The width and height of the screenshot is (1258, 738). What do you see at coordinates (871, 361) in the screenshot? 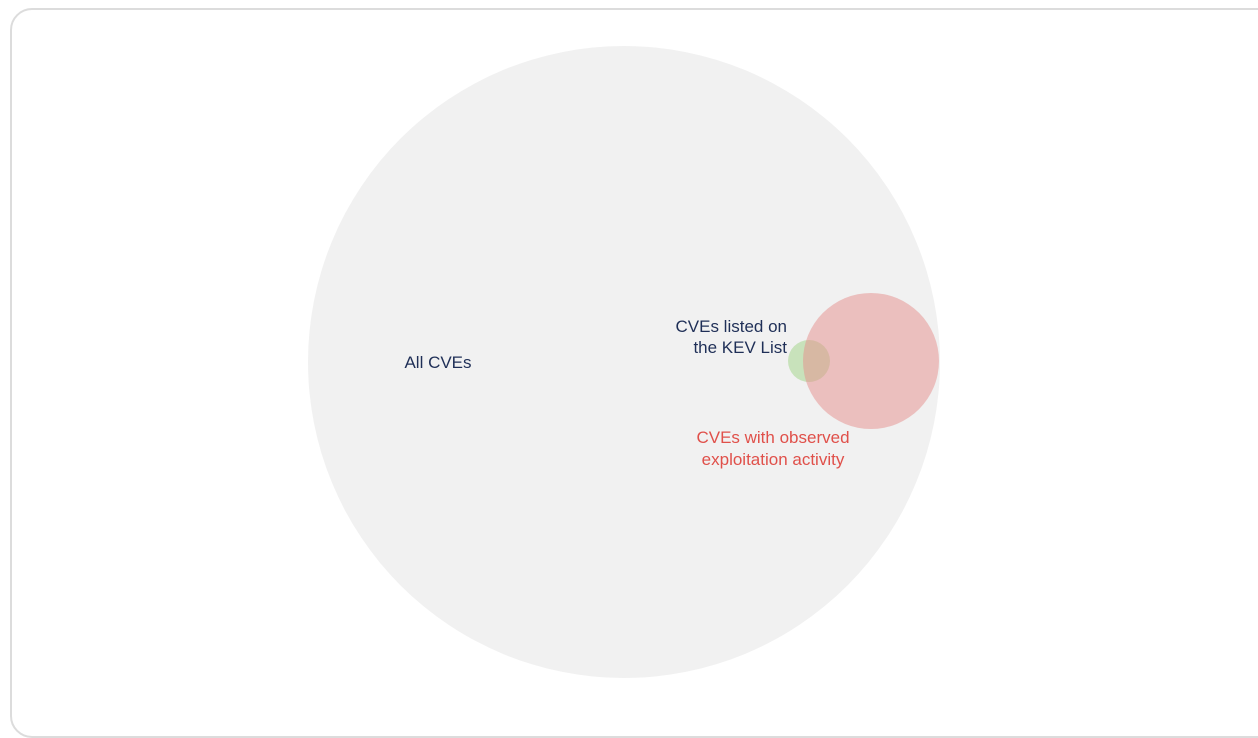
I see `exploited-cves-circle` at bounding box center [871, 361].